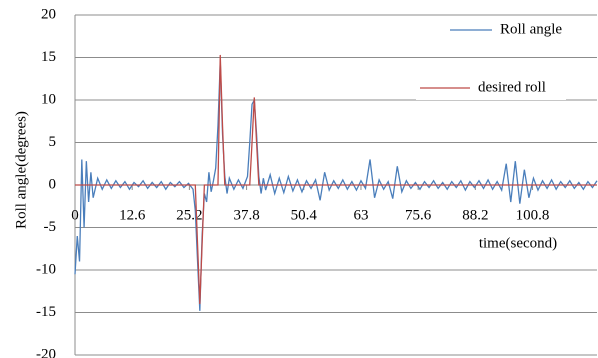  What do you see at coordinates (132, 215) in the screenshot?
I see `x-tick-label: 12.6` at bounding box center [132, 215].